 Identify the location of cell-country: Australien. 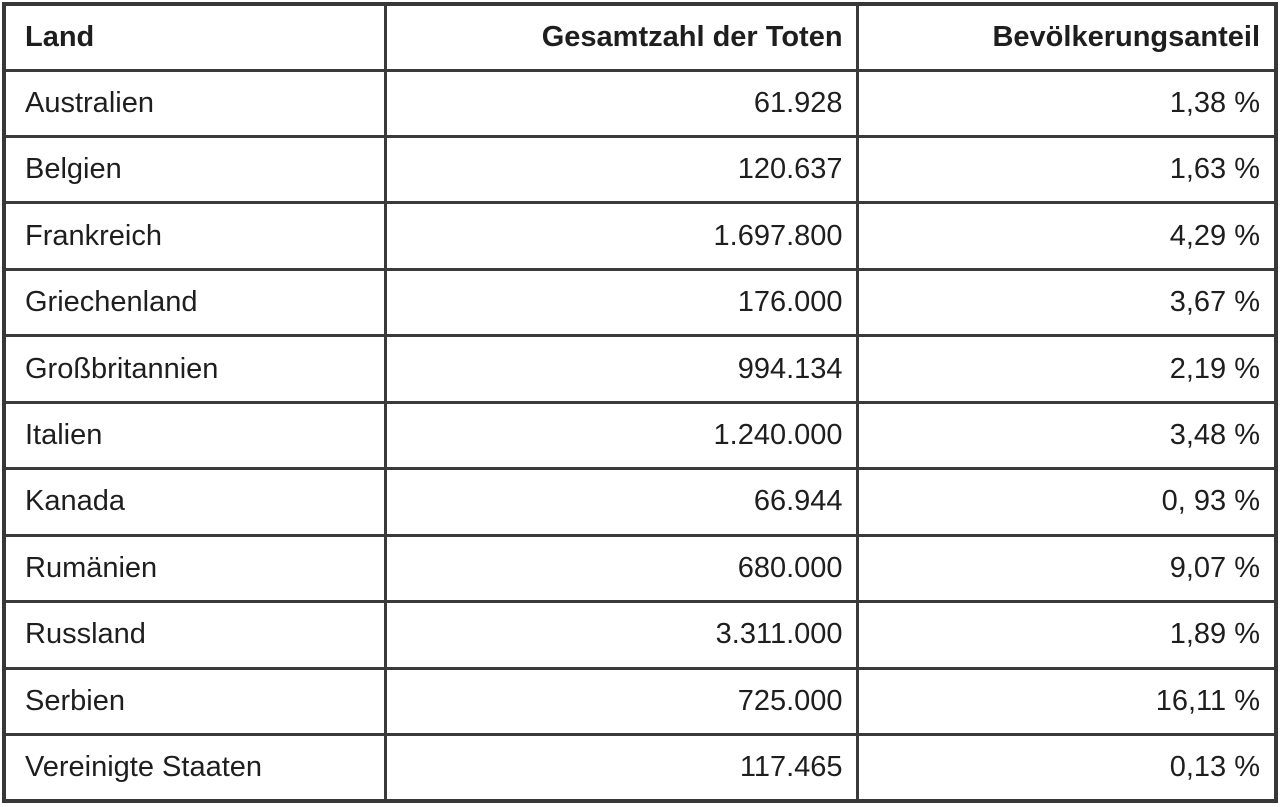
(195, 103).